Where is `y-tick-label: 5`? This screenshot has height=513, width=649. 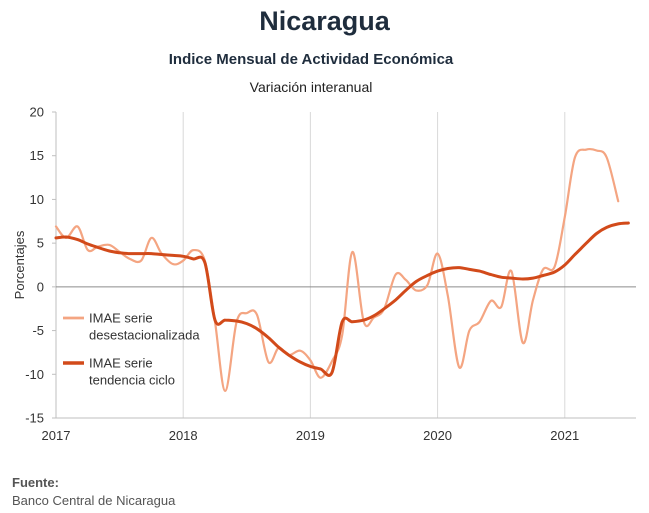 y-tick-label: 5 is located at coordinates (40, 243).